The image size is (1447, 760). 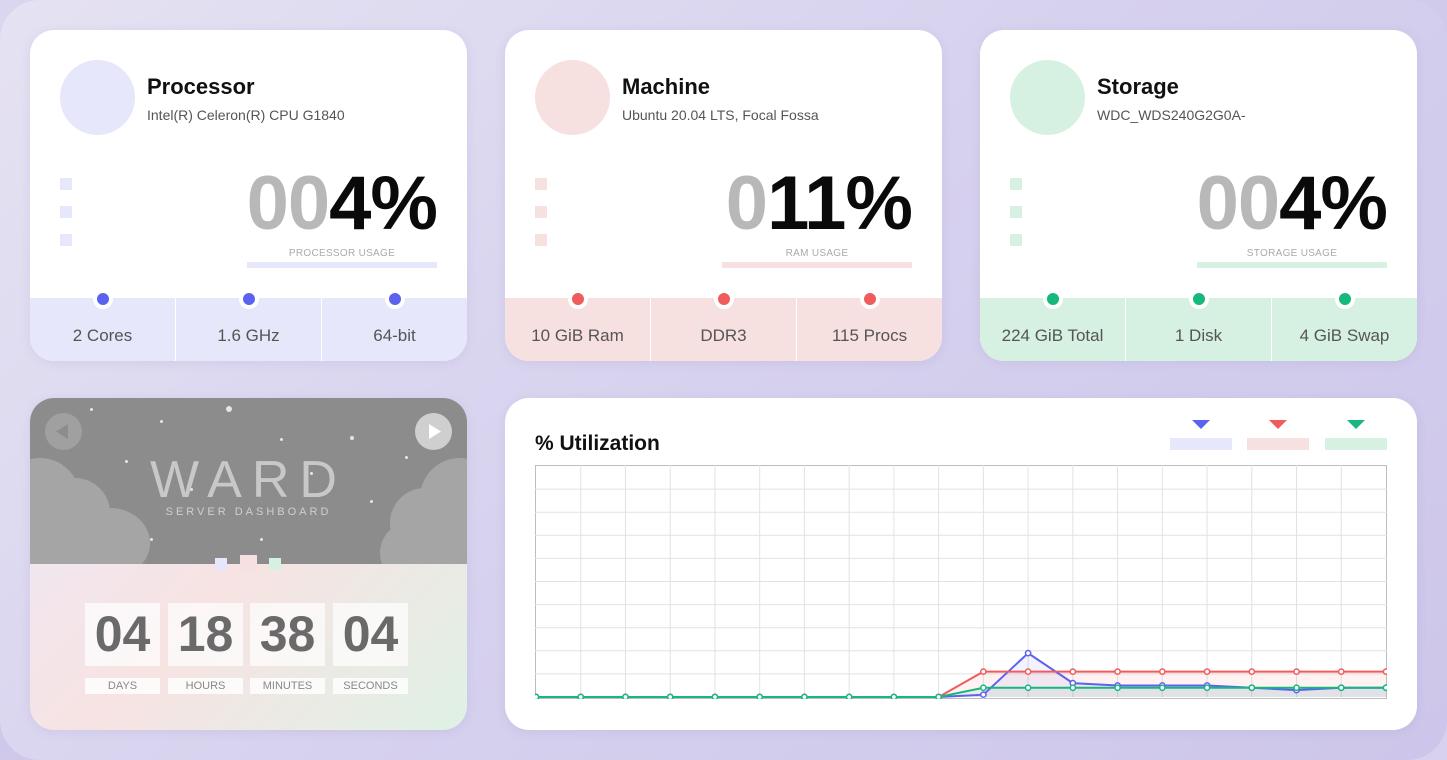 I want to click on processor-subtitle: Intel(R) Celeron(R) CPU G1840, so click(x=246, y=115).